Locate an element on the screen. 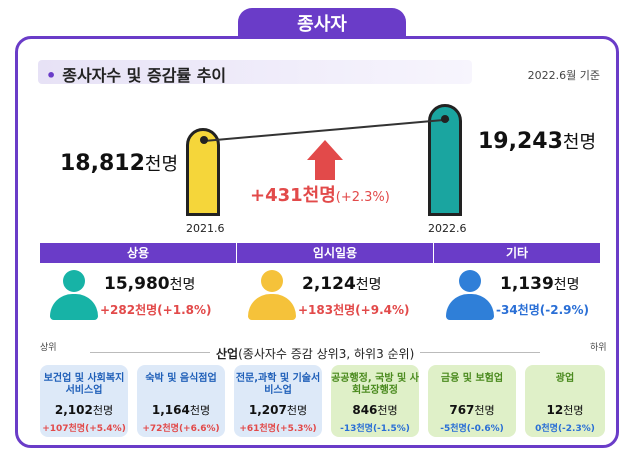  total-change-pct: (+2.3%) is located at coordinates (362, 197).